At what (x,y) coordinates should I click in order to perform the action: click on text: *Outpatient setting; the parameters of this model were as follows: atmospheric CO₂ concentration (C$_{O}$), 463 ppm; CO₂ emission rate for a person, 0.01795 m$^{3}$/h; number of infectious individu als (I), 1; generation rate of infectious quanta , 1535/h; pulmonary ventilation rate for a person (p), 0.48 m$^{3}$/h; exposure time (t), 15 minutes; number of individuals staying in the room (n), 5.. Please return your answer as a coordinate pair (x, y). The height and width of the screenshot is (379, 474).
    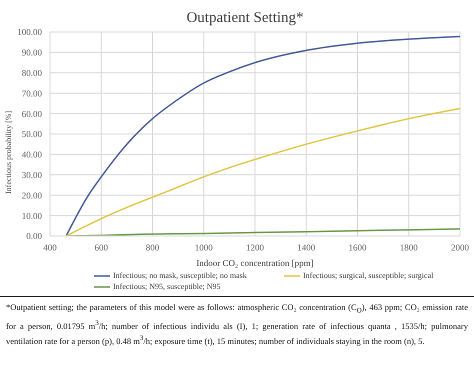
    Looking at the image, I should click on (237, 324).